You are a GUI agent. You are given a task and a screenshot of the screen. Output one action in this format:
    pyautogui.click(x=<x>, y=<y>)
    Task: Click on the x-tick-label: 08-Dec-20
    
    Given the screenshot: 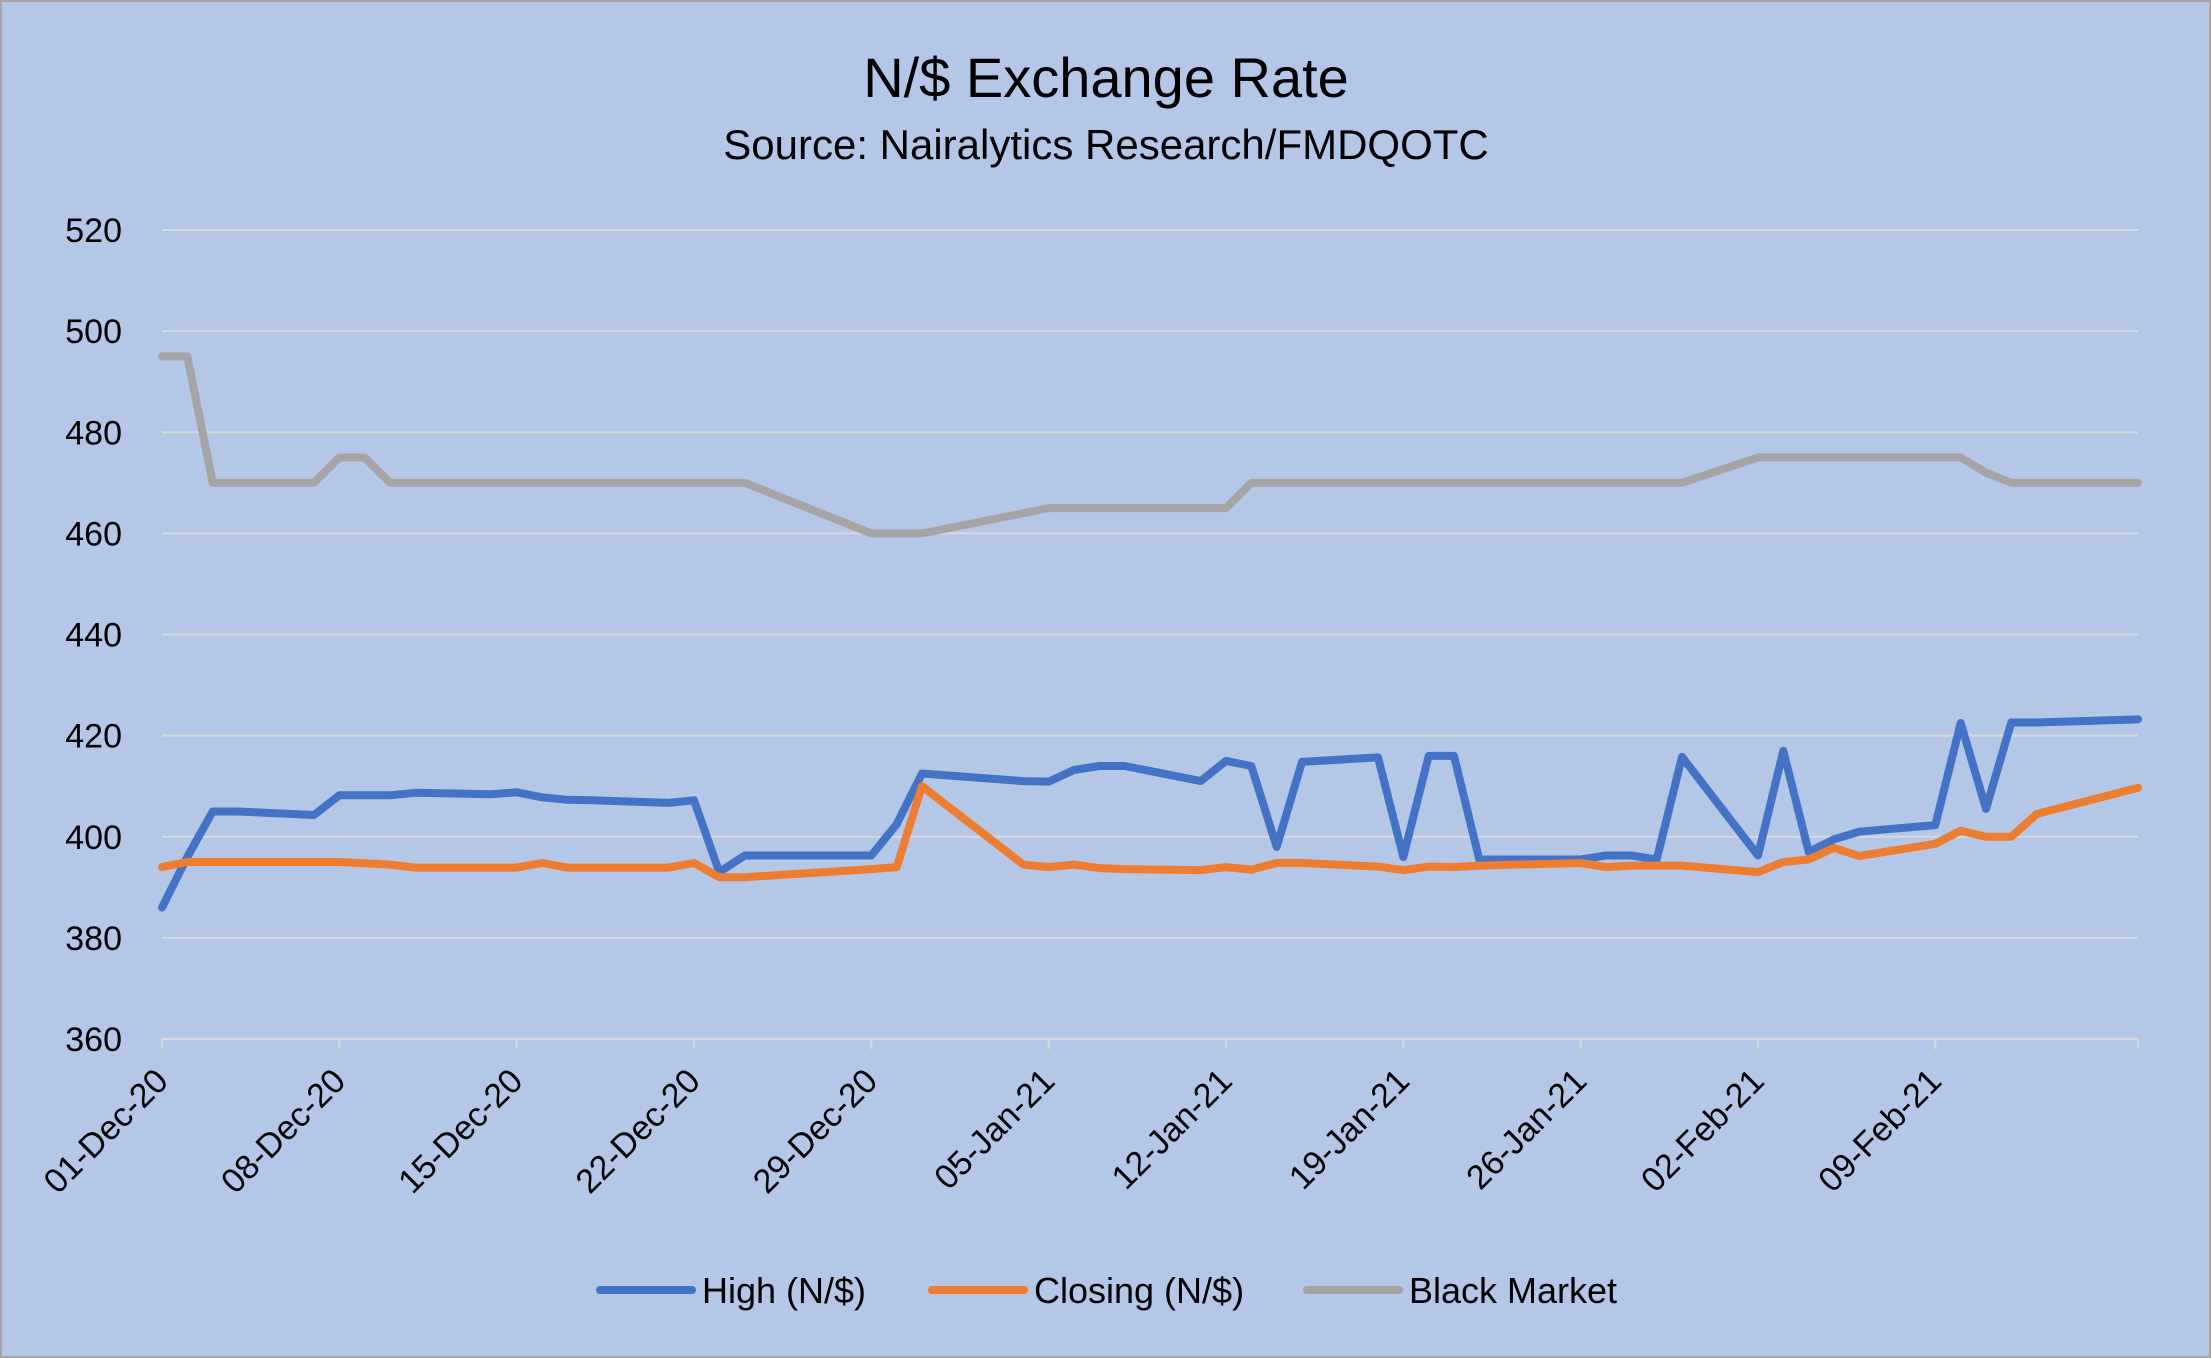 What is the action you would take?
    pyautogui.click(x=283, y=1131)
    